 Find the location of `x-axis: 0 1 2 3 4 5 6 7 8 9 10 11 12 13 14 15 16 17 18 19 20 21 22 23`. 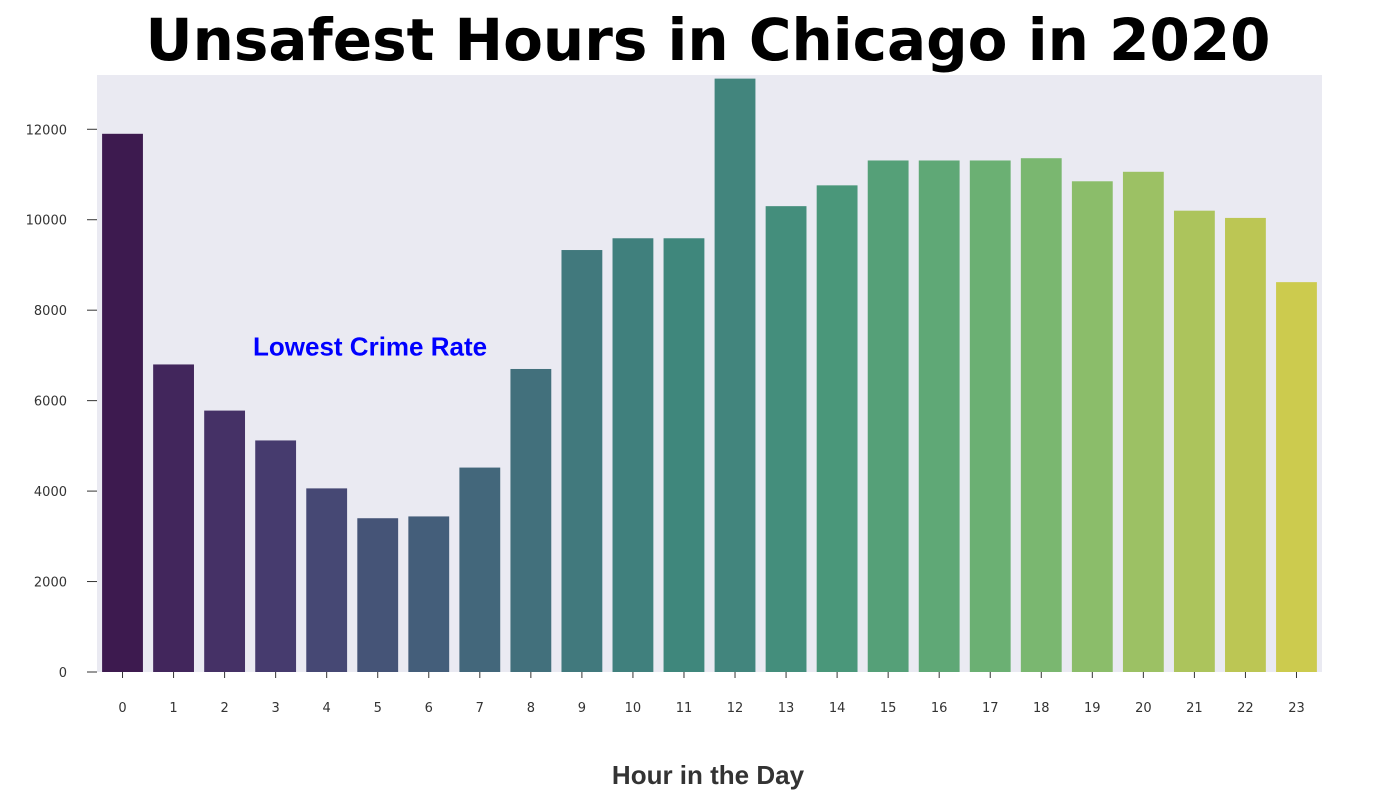

x-axis: 0 1 2 3 4 5 6 7 8 9 10 11 12 13 14 15 16 17 18 19 20 21 22 23 is located at coordinates (711, 694).